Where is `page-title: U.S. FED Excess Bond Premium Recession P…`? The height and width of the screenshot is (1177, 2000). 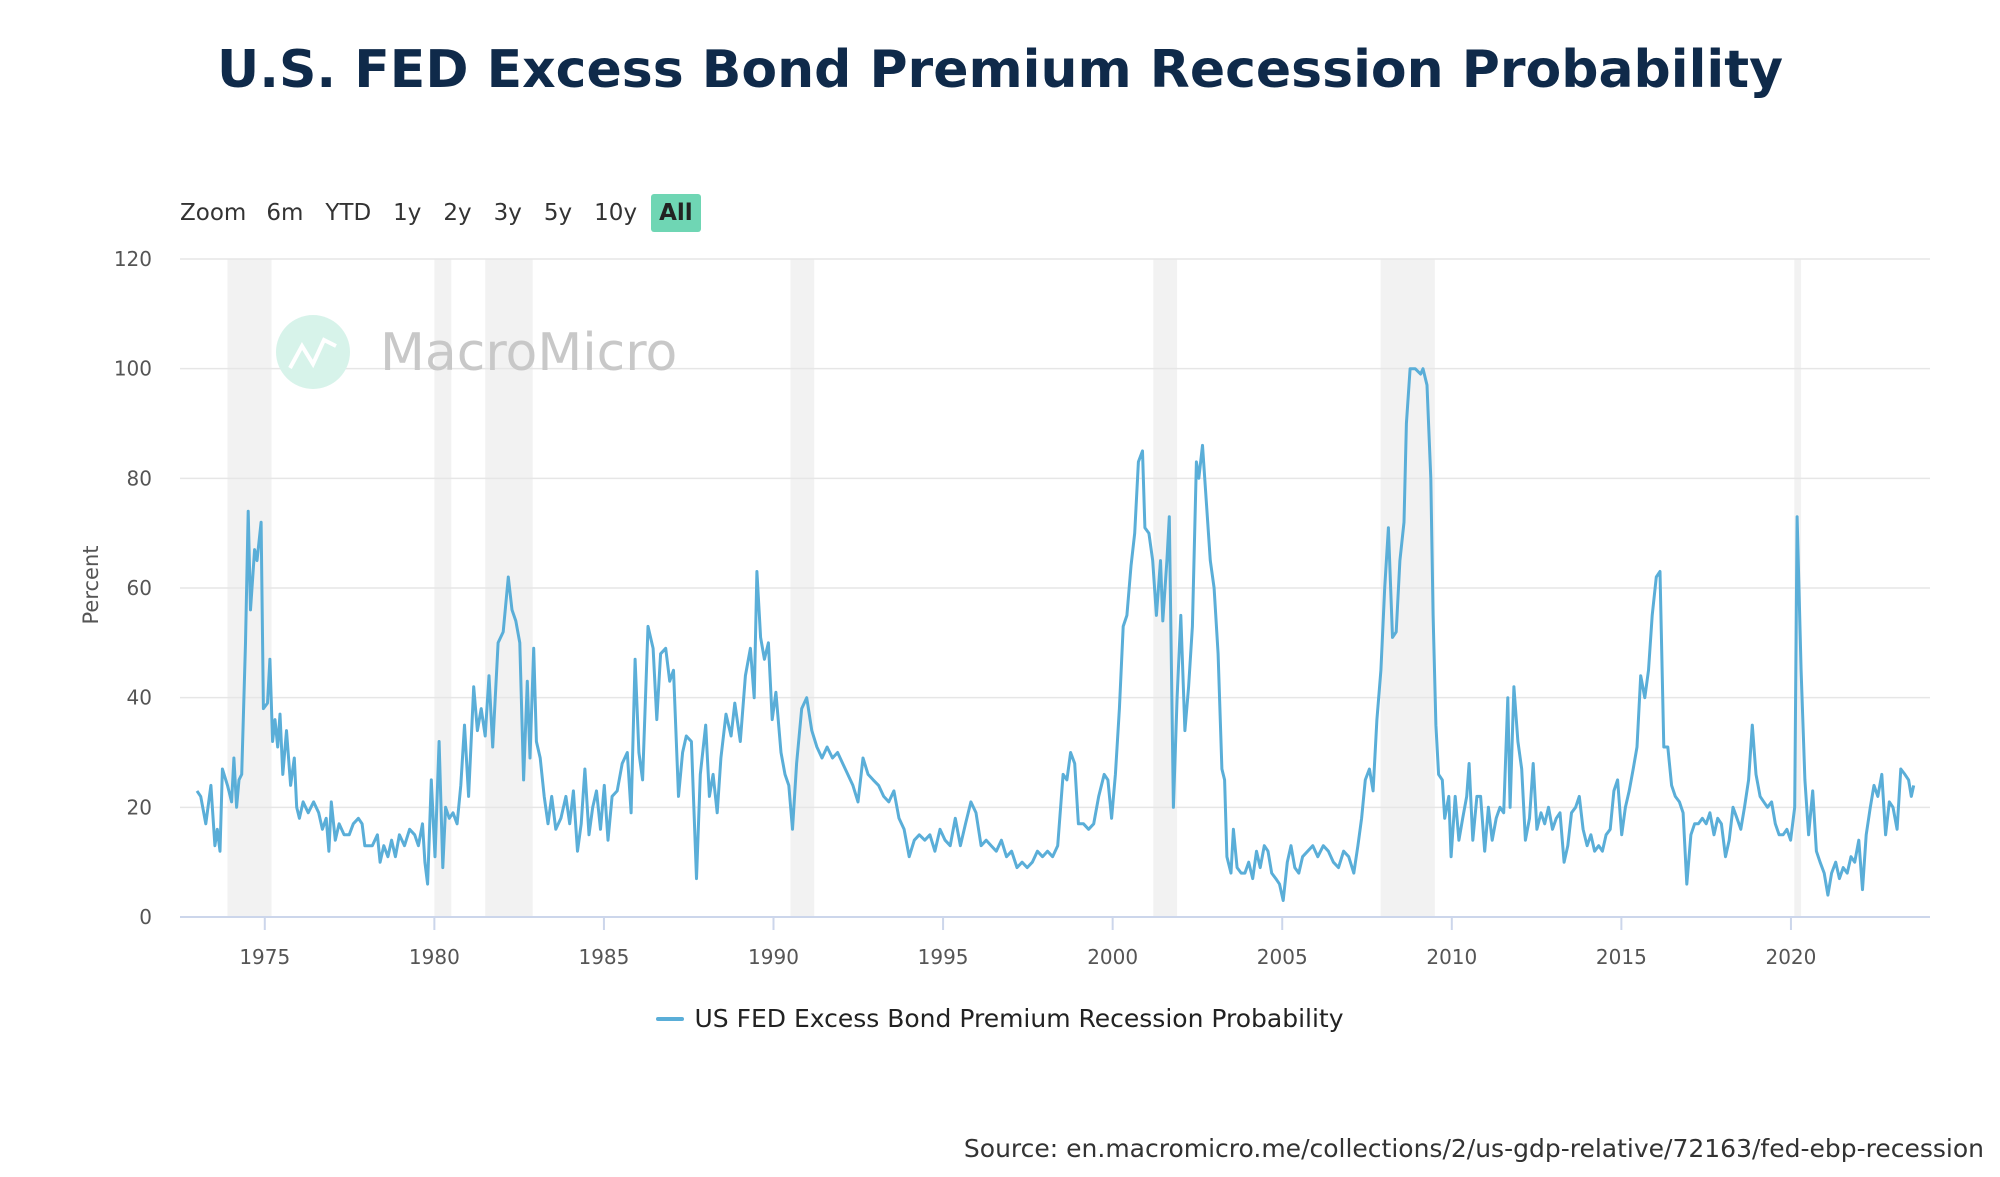
page-title: U.S. FED Excess Bond Premium Recession P… is located at coordinates (1000, 70).